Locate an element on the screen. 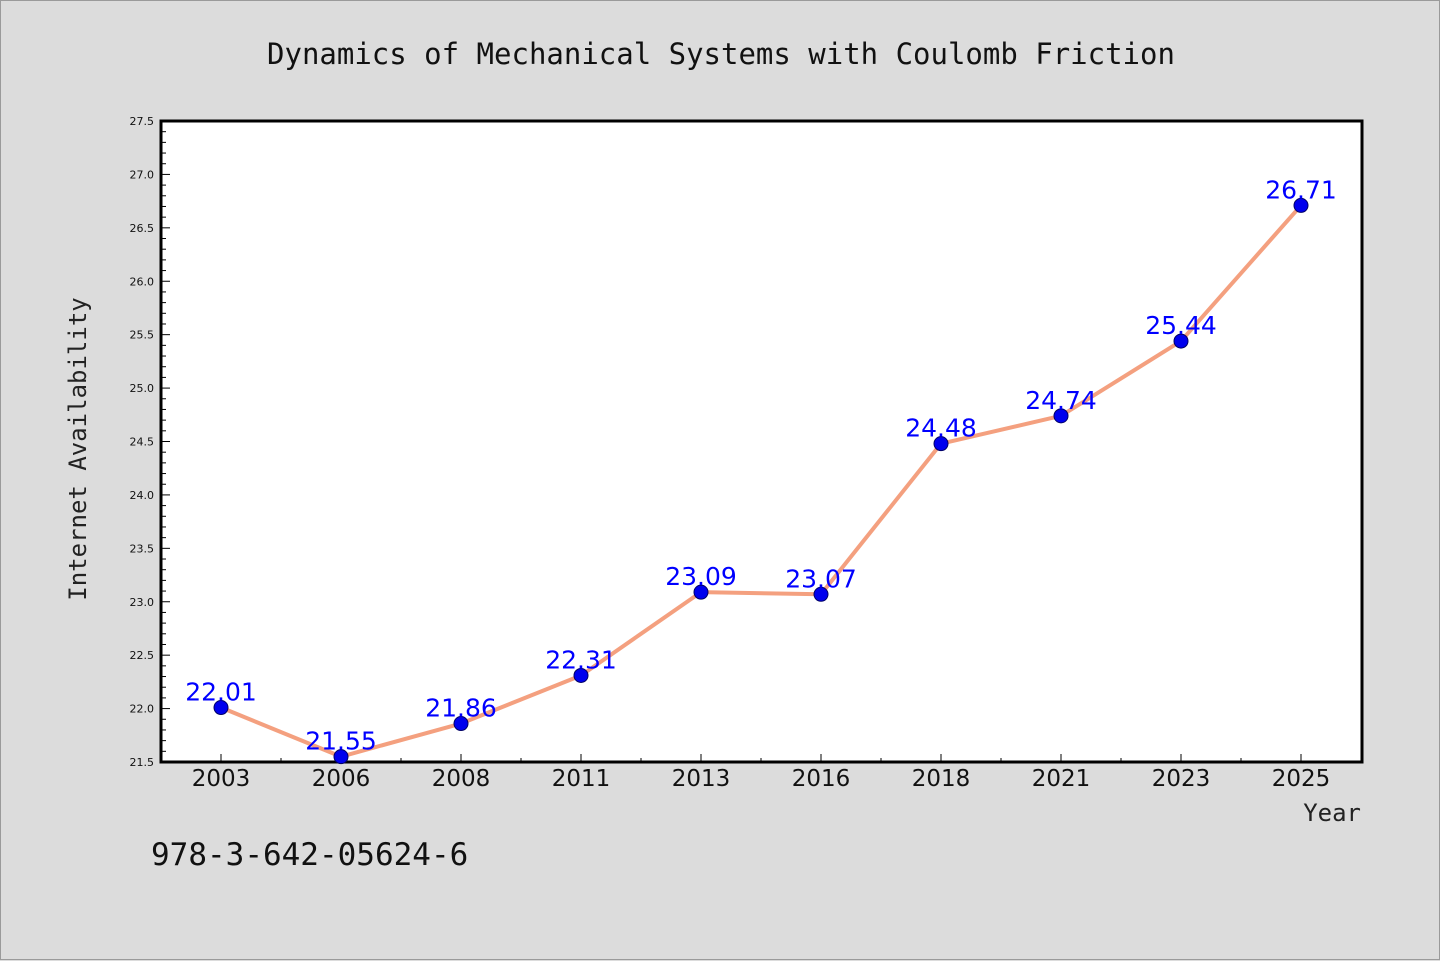  x-tick-label: 2008 is located at coordinates (461, 779).